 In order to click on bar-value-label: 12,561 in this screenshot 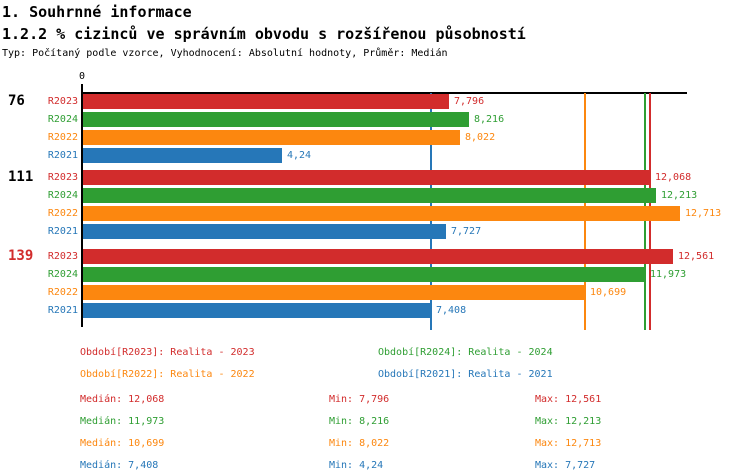, I will do `click(696, 256)`.